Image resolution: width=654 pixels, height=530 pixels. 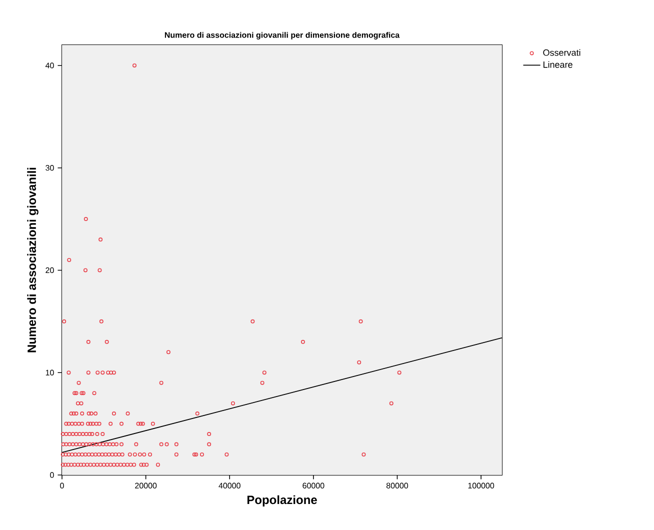 I want to click on y-axis-title: Numero di associazioni giovanili, so click(x=32, y=260).